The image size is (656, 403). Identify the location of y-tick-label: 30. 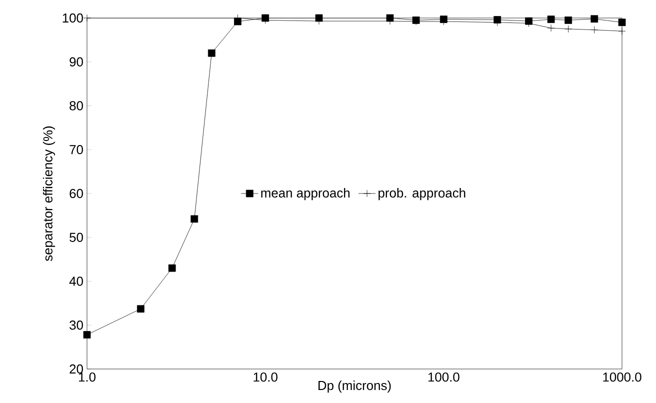
(76, 325).